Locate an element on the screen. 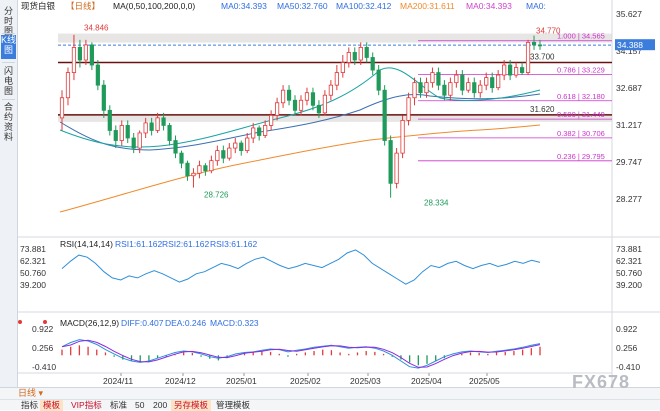 This screenshot has height=411, width=660. low-label-right: 28.334 is located at coordinates (436, 203).